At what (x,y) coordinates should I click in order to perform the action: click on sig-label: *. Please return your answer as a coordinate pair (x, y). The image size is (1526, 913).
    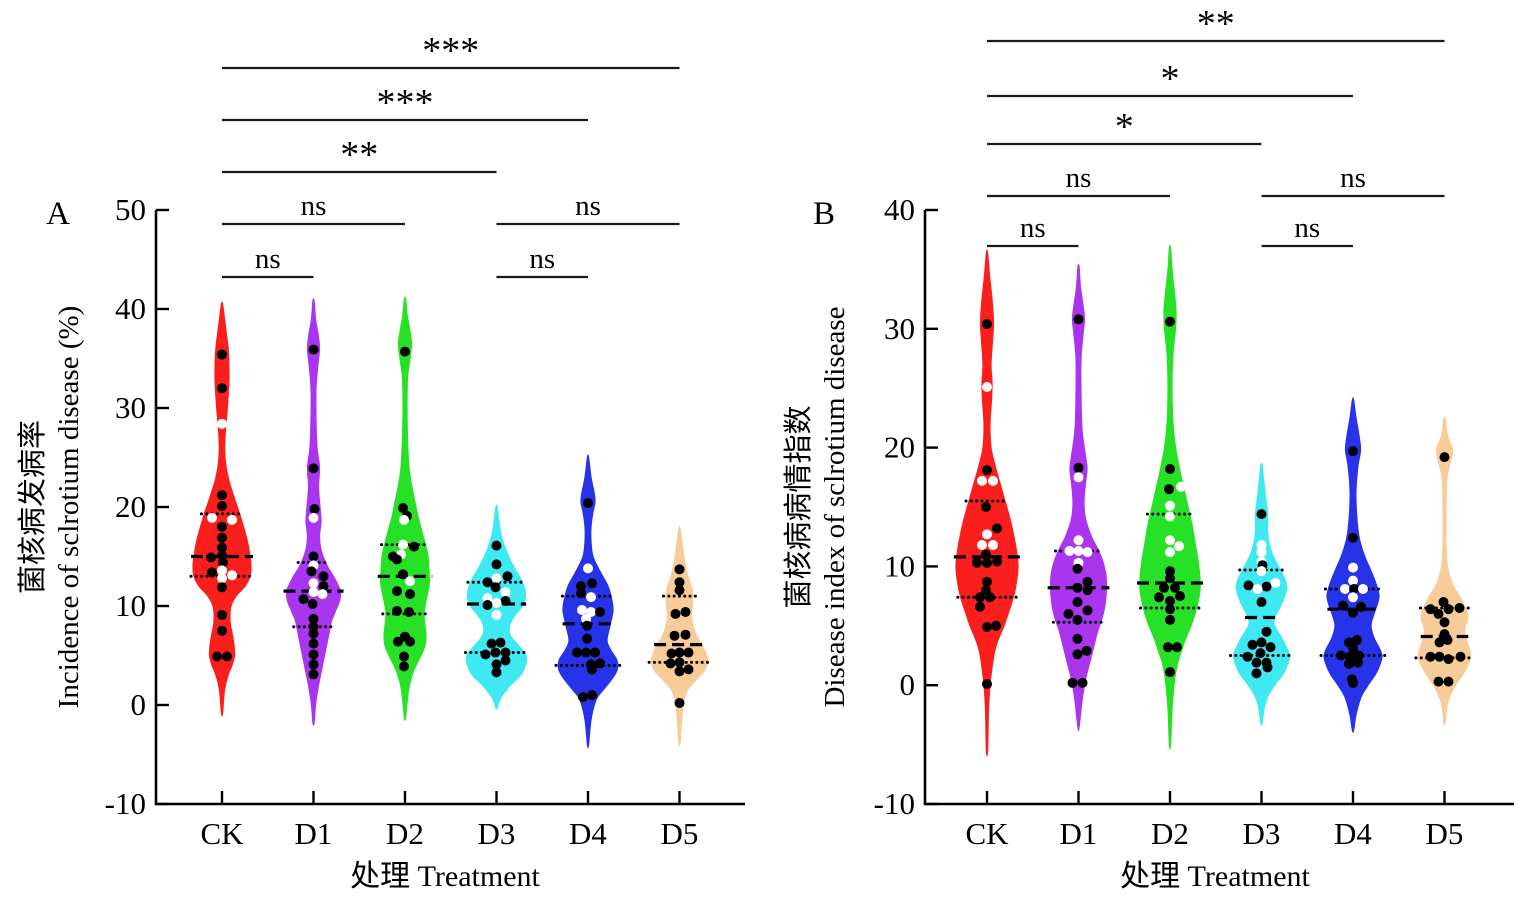
    Looking at the image, I should click on (1170, 79).